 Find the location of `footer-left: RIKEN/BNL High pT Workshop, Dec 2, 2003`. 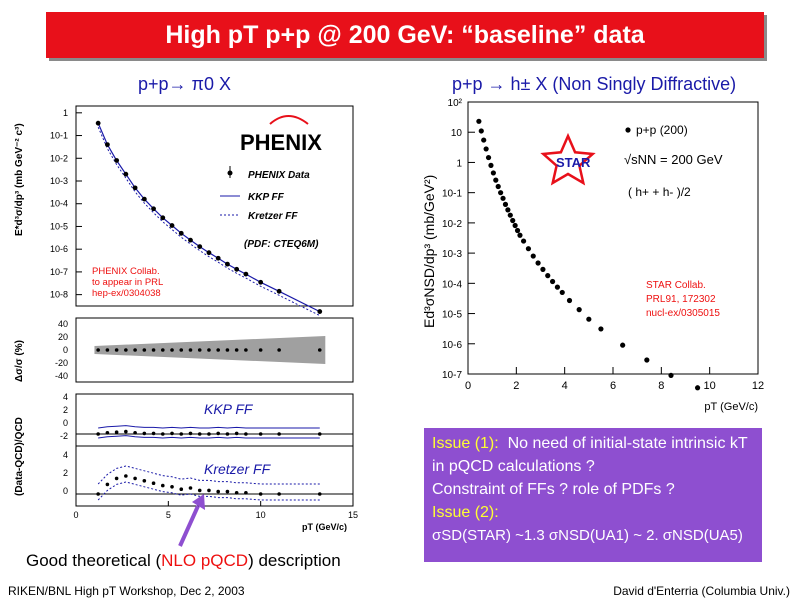

footer-left: RIKEN/BNL High pT Workshop, Dec 2, 2003 is located at coordinates (126, 591).